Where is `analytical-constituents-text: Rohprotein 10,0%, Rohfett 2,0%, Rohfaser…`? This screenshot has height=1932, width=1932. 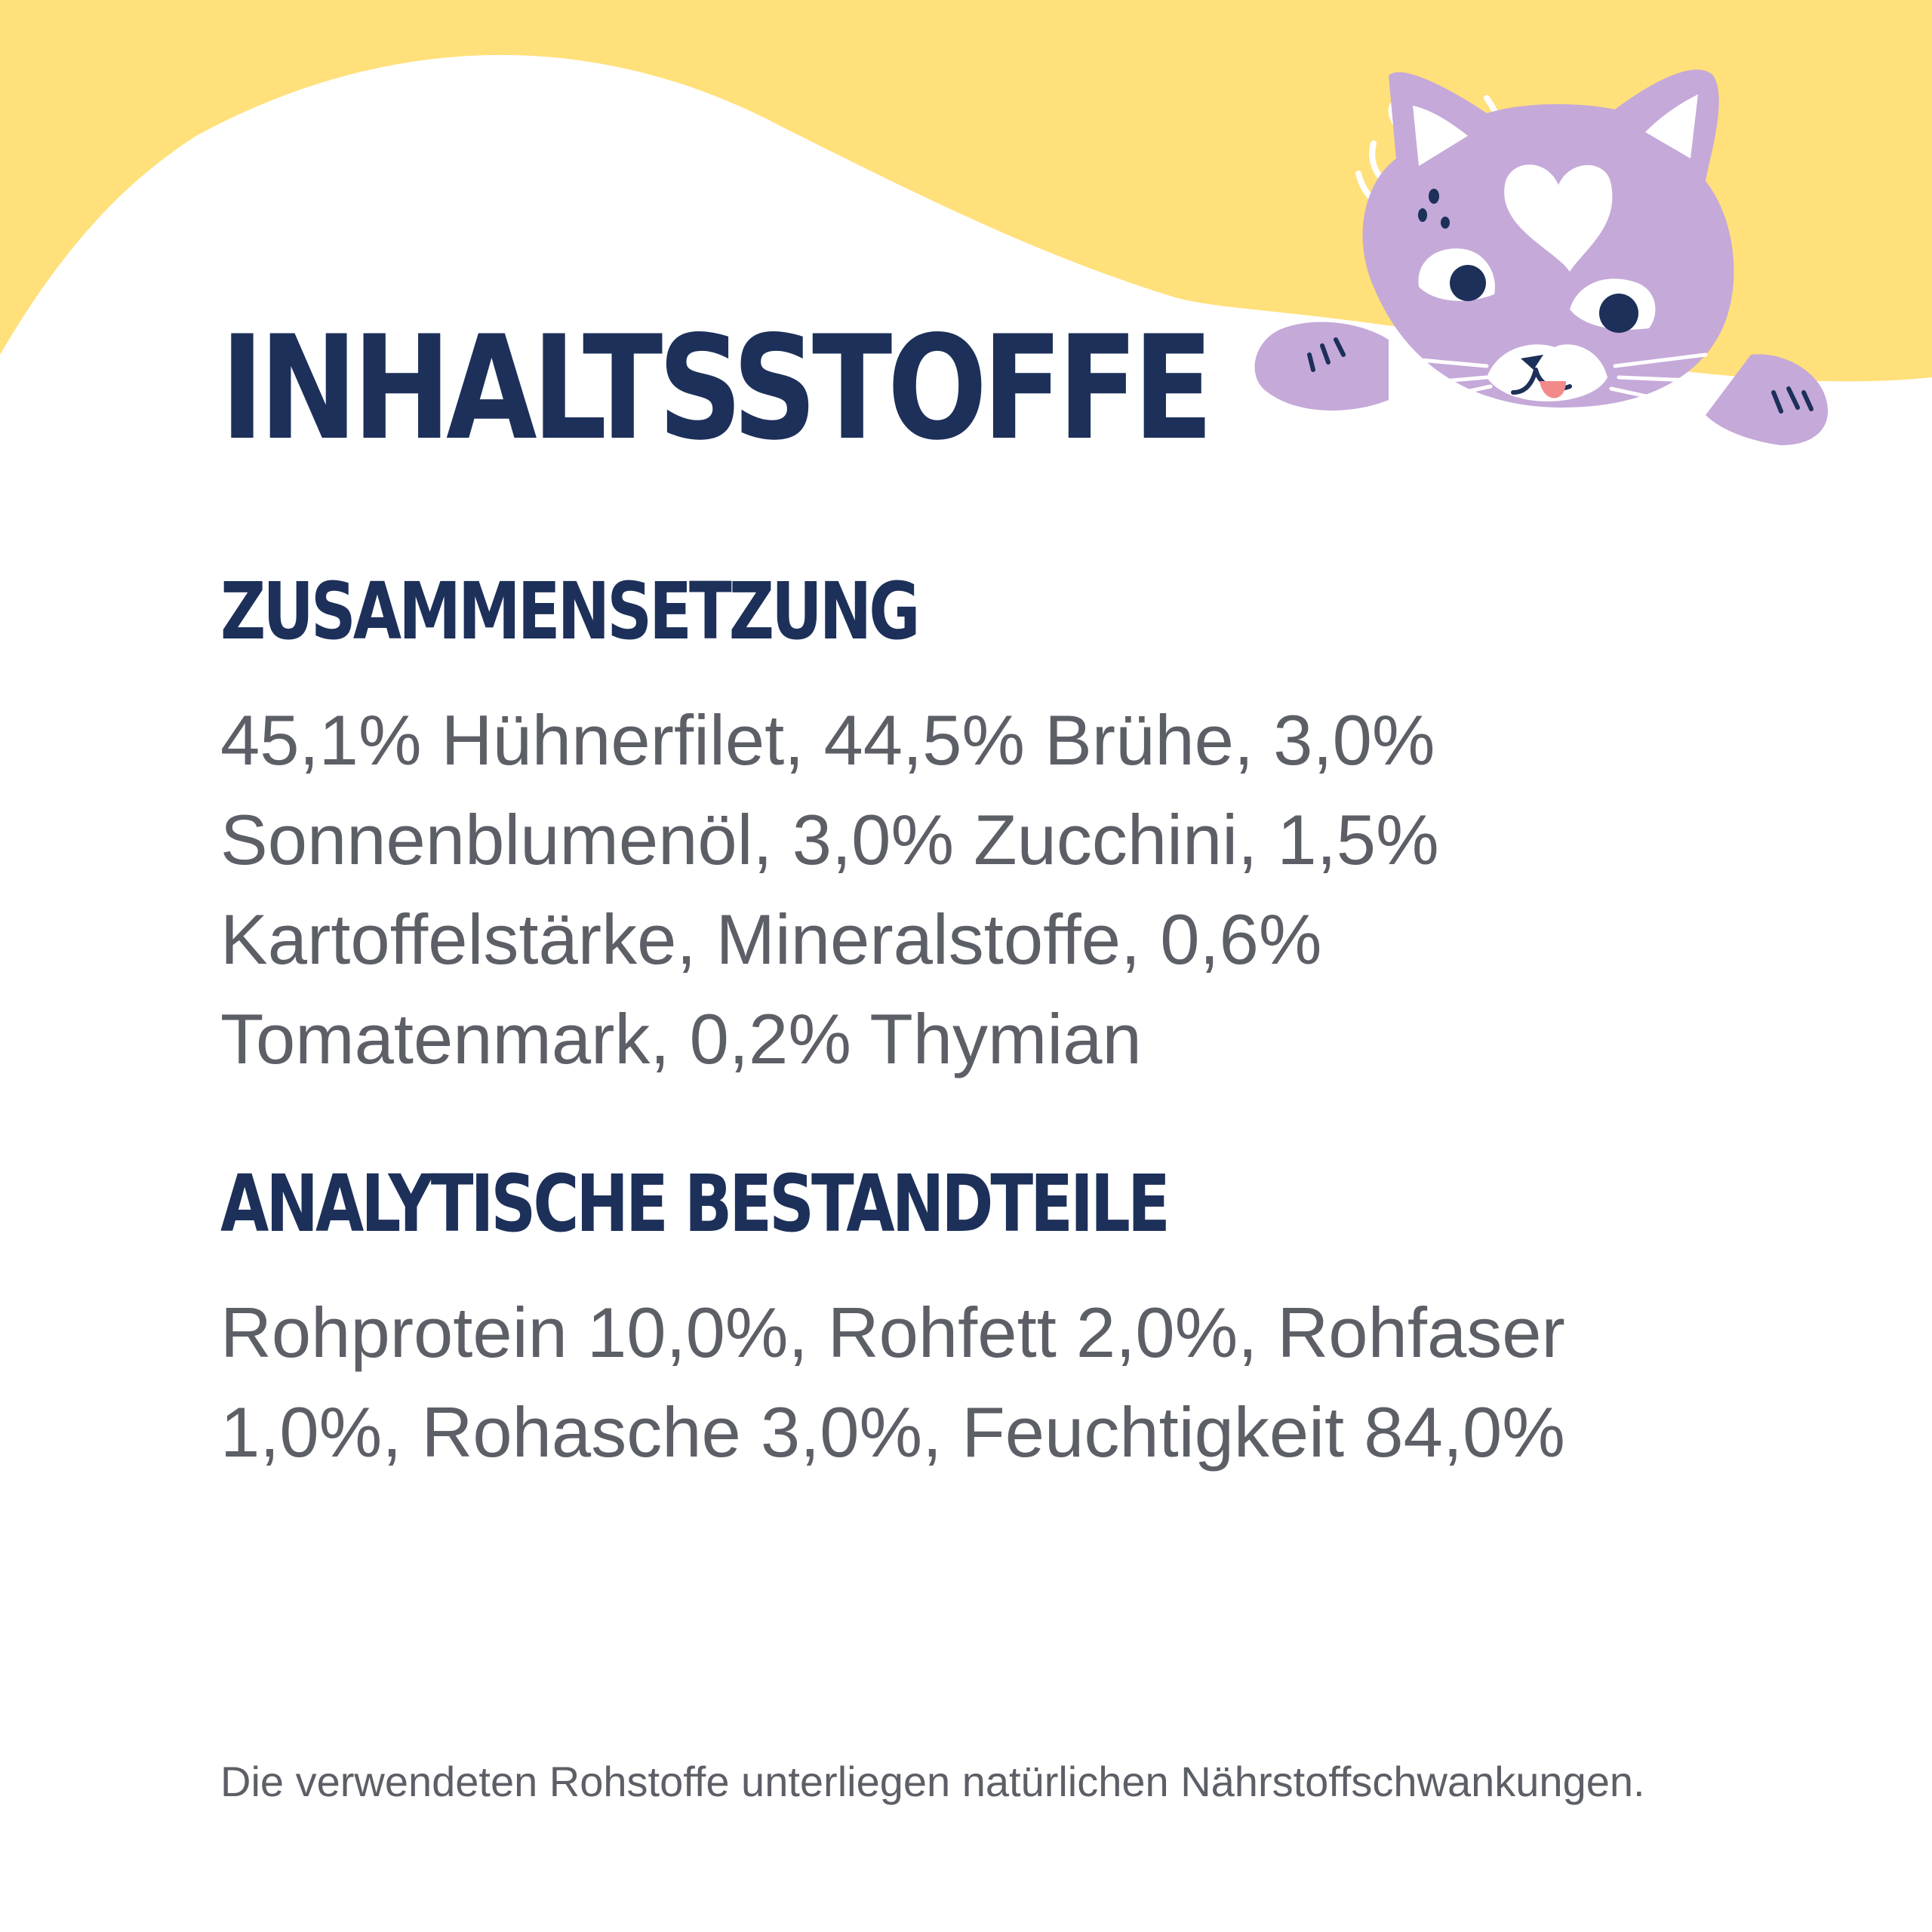
analytical-constituents-text: Rohprotein 10,0%, Rohfett 2,0%, Rohfaser… is located at coordinates (892, 1382).